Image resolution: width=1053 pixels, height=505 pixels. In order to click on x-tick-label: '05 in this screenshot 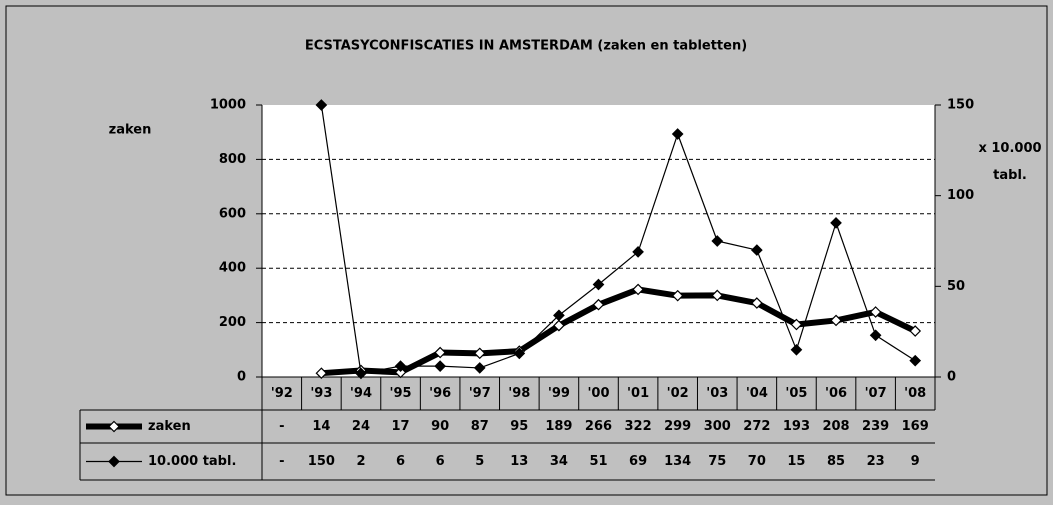, I will do `click(796, 393)`.